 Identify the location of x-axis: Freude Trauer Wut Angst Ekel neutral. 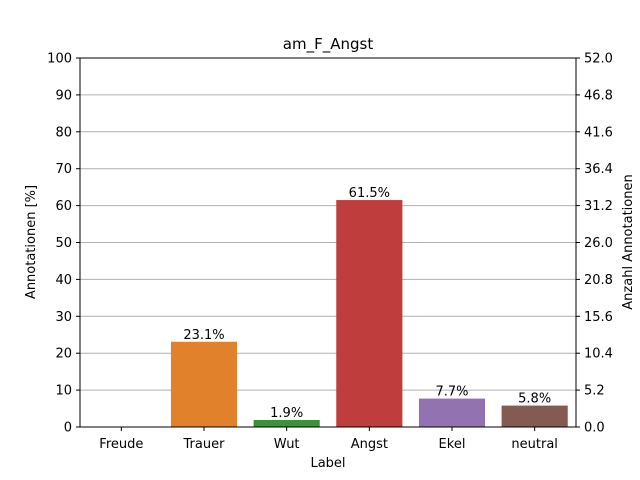
(328, 439).